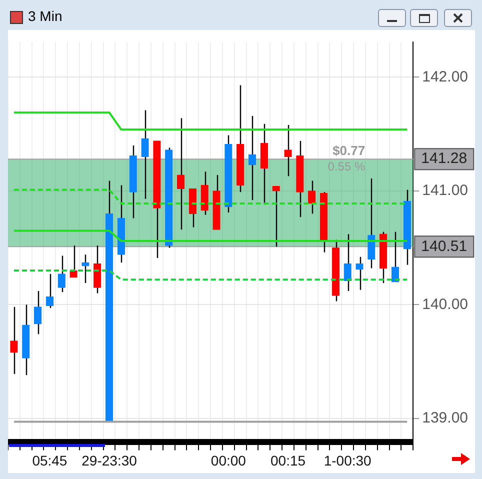 This screenshot has height=479, width=482. I want to click on x-tick-label: 29-23:30, so click(110, 460).